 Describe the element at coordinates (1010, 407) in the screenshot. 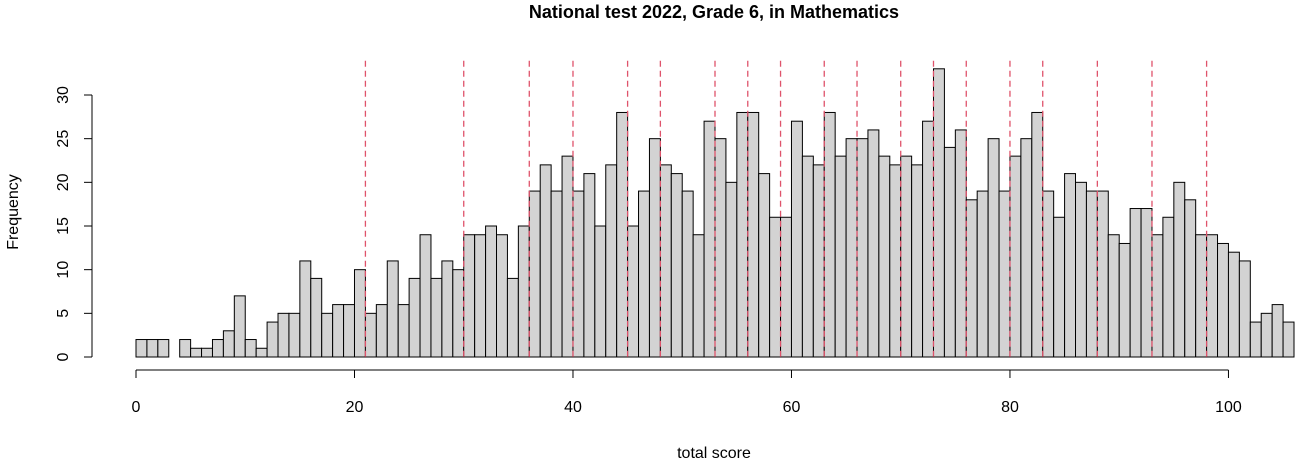

I see `x-tick-label: 80` at that location.